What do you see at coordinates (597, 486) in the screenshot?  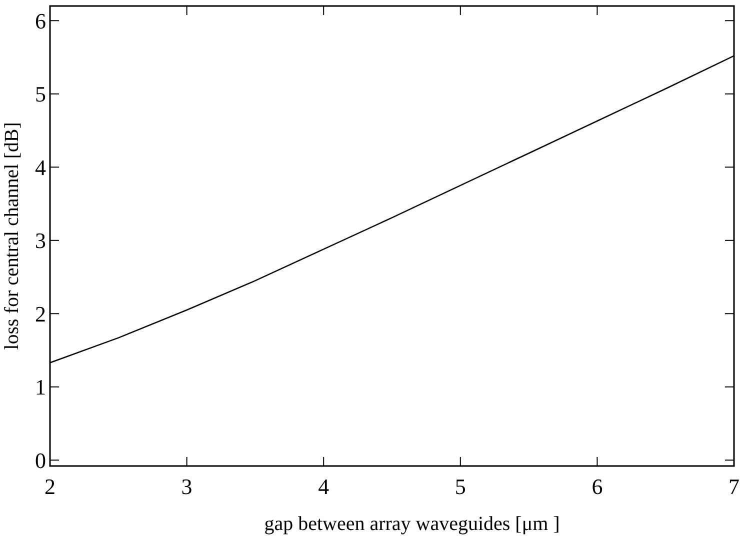 I see `x-tick-label: 6` at bounding box center [597, 486].